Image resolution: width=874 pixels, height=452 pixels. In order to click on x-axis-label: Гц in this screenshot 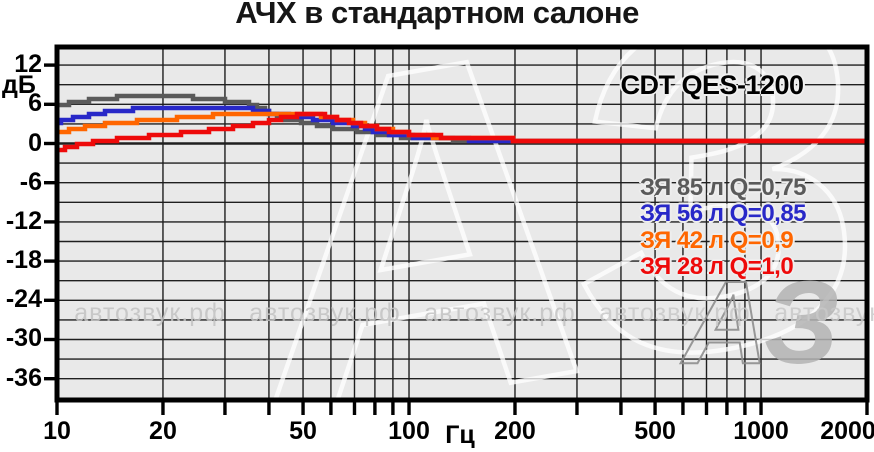, I will do `click(460, 435)`.